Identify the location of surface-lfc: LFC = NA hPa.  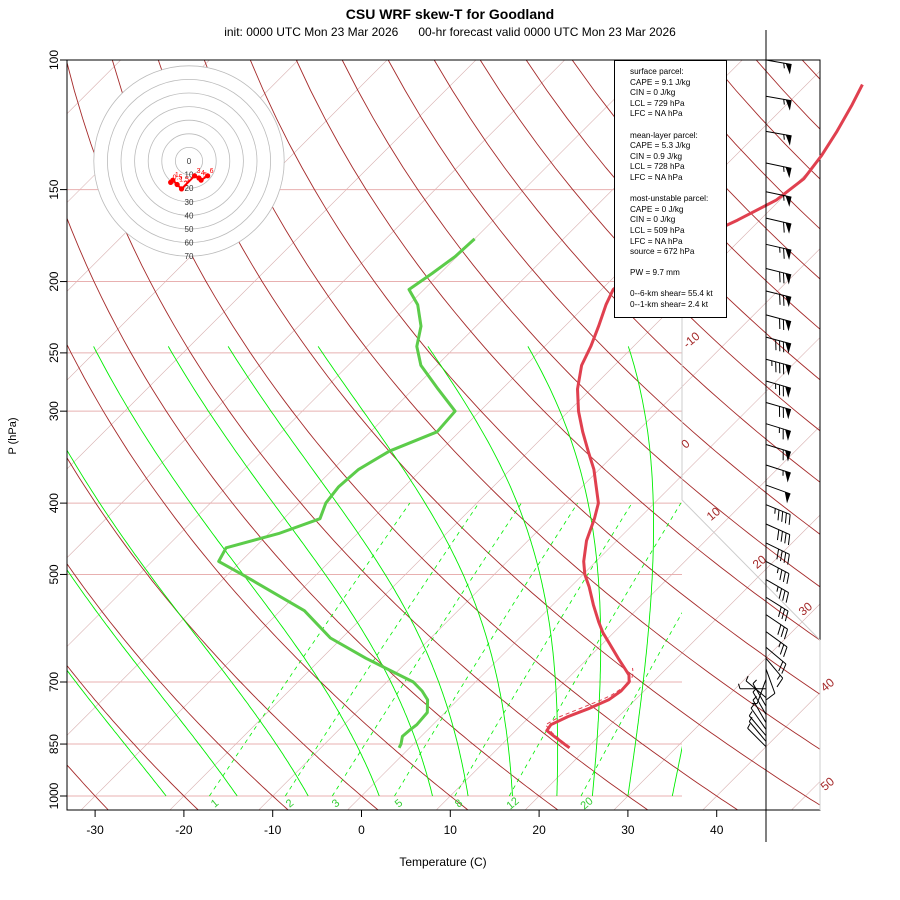
(656, 114).